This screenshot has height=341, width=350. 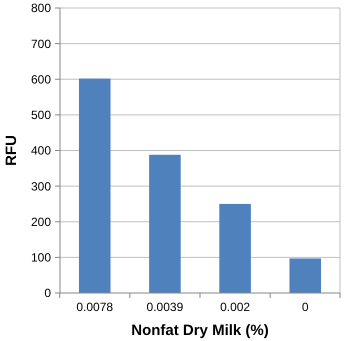 I want to click on x-axis-title: Nonfat Dry Milk (%), so click(x=200, y=330).